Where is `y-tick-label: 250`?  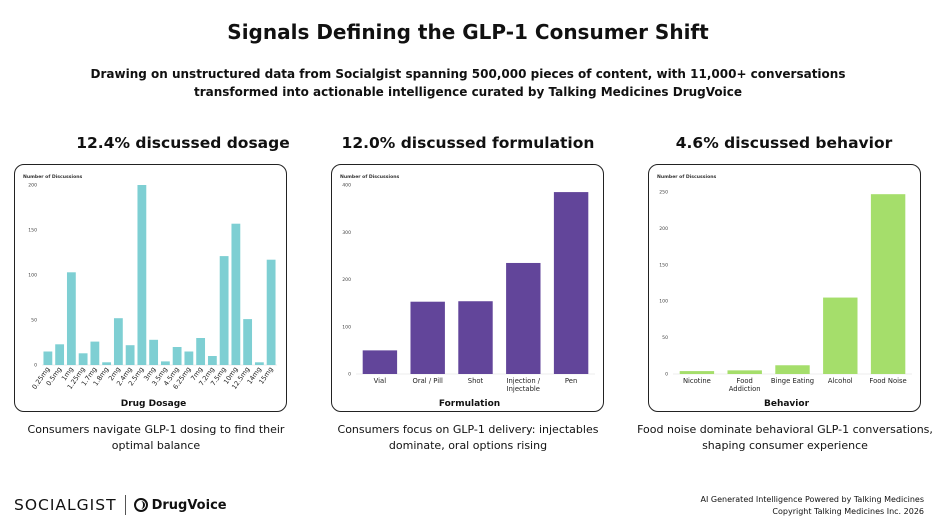 y-tick-label: 250 is located at coordinates (663, 193).